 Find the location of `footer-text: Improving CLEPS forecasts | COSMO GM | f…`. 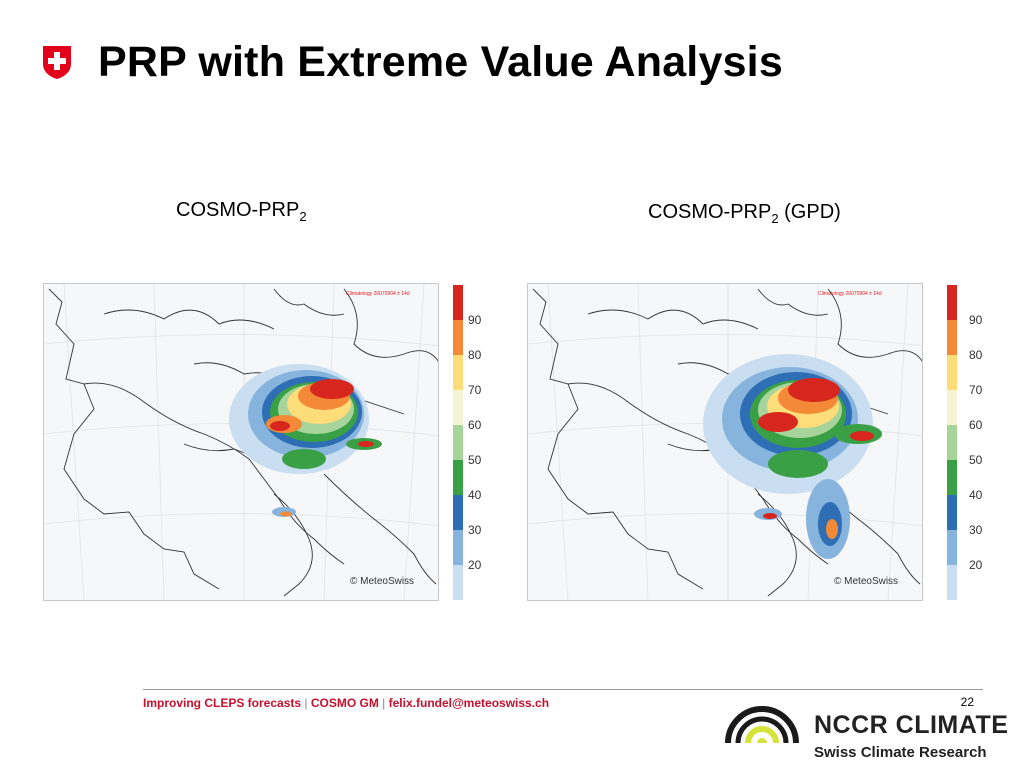

footer-text: Improving CLEPS forecasts | COSMO GM | f… is located at coordinates (346, 703).